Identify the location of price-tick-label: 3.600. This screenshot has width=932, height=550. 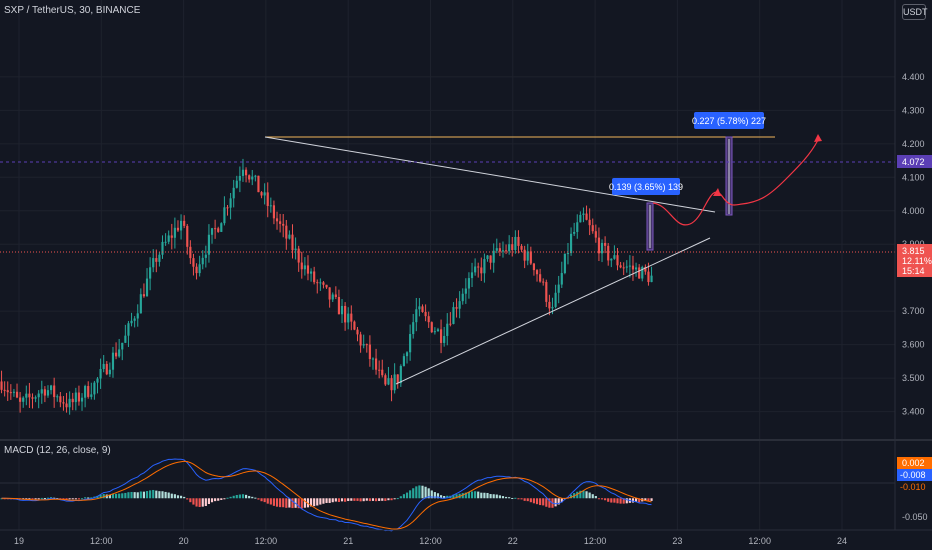
(913, 345).